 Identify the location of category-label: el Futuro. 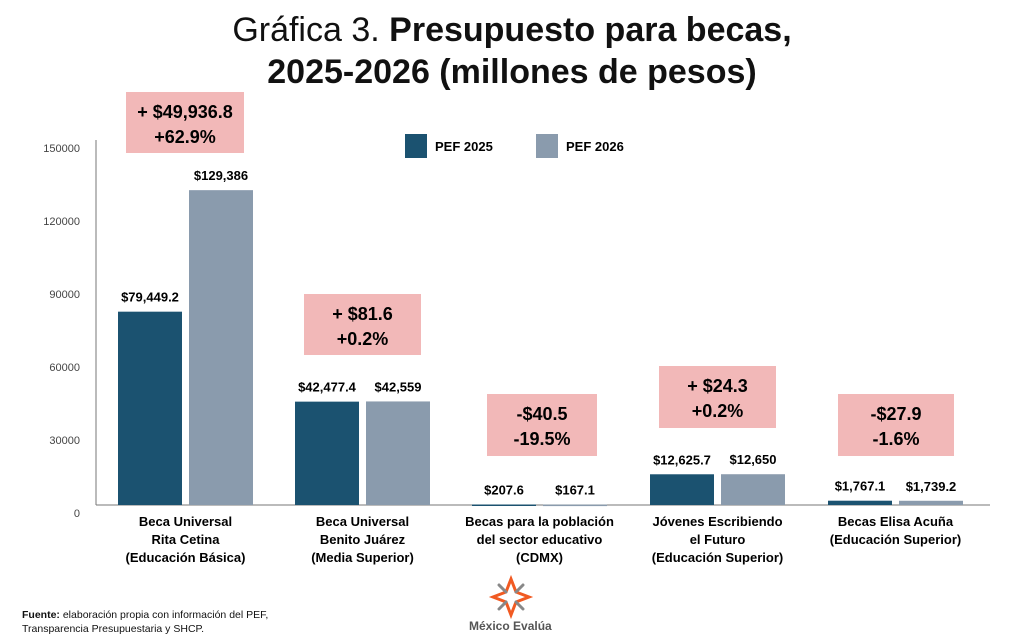
(718, 539).